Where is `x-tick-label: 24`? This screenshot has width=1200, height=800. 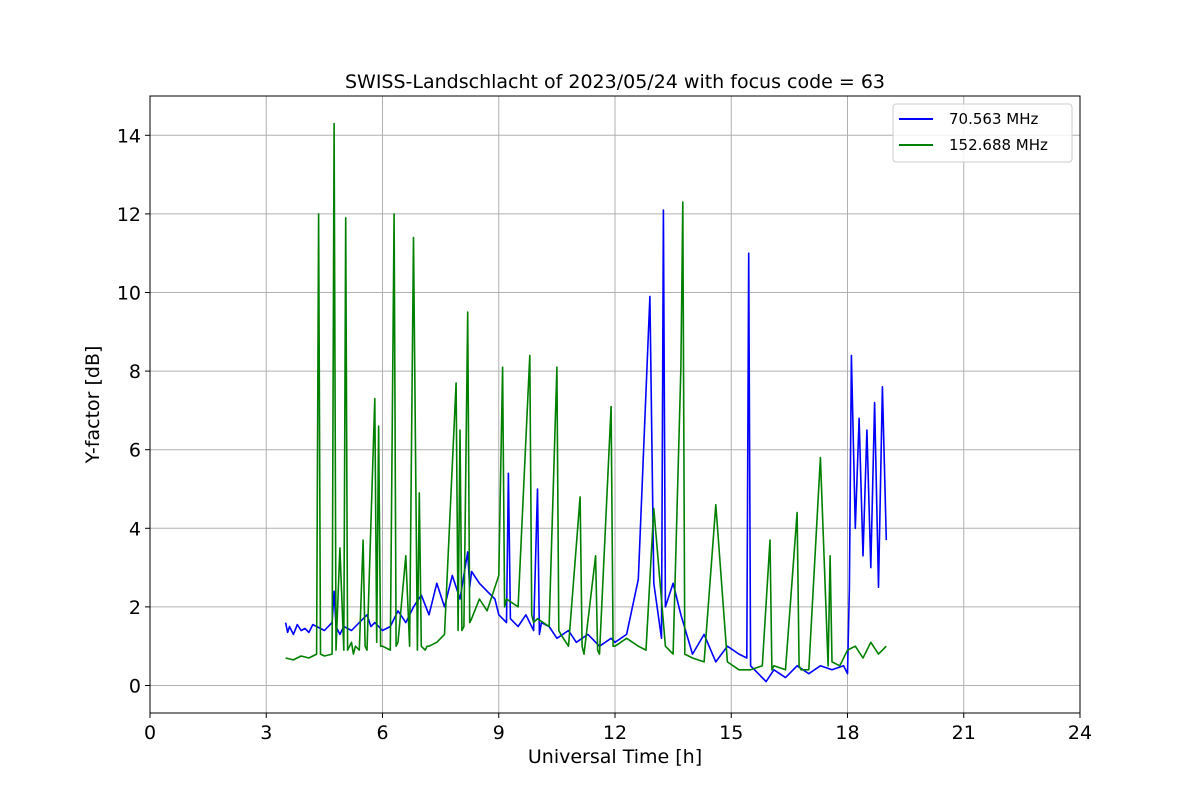 x-tick-label: 24 is located at coordinates (1080, 733).